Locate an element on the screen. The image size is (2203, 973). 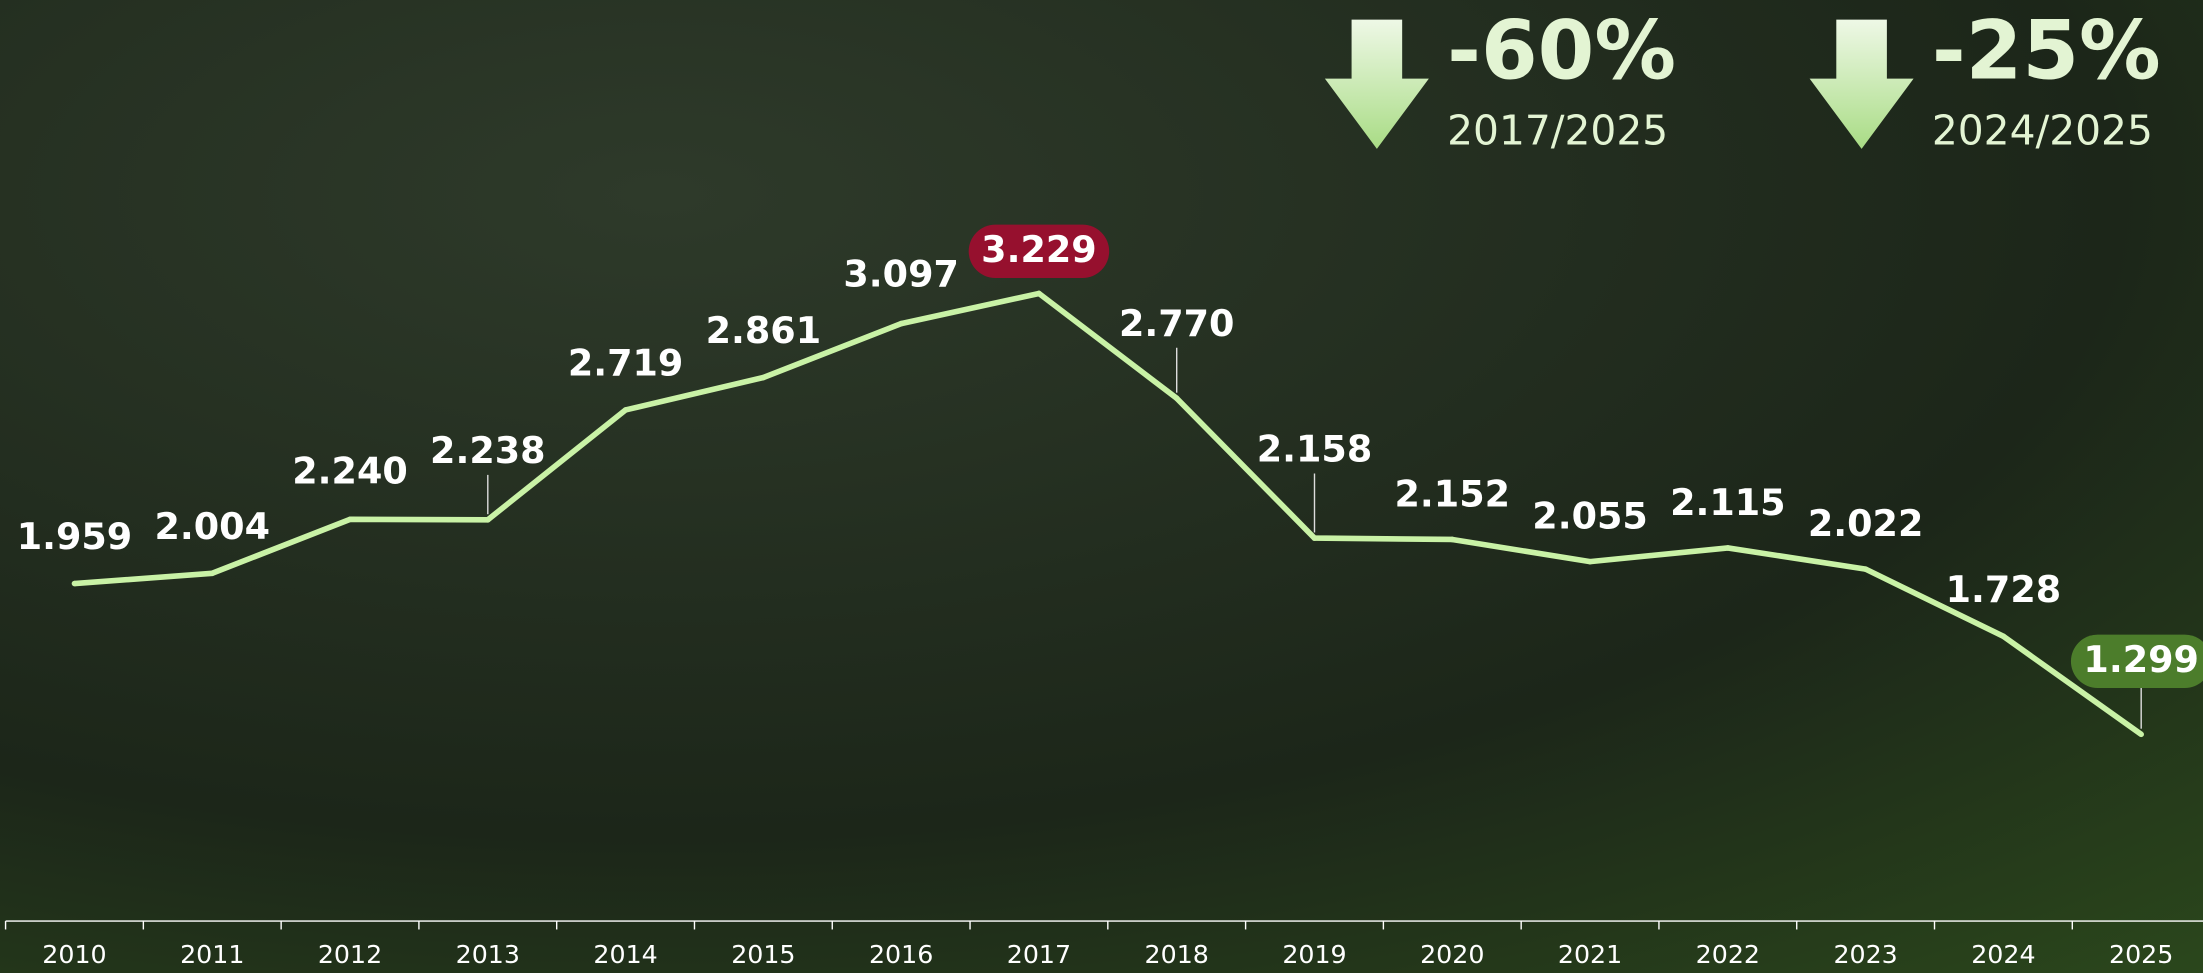
value-label: 2.004 is located at coordinates (211, 526).